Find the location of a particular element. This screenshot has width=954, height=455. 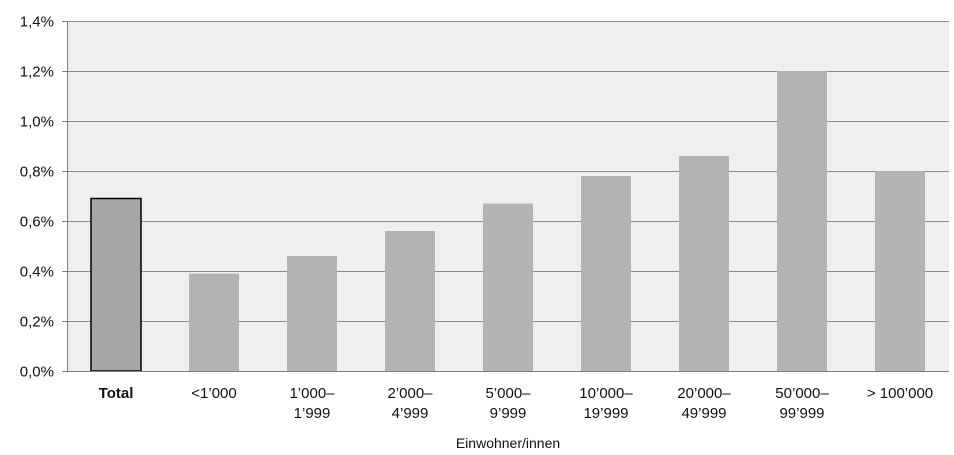

y-tick-label: 1,4% is located at coordinates (37, 22).